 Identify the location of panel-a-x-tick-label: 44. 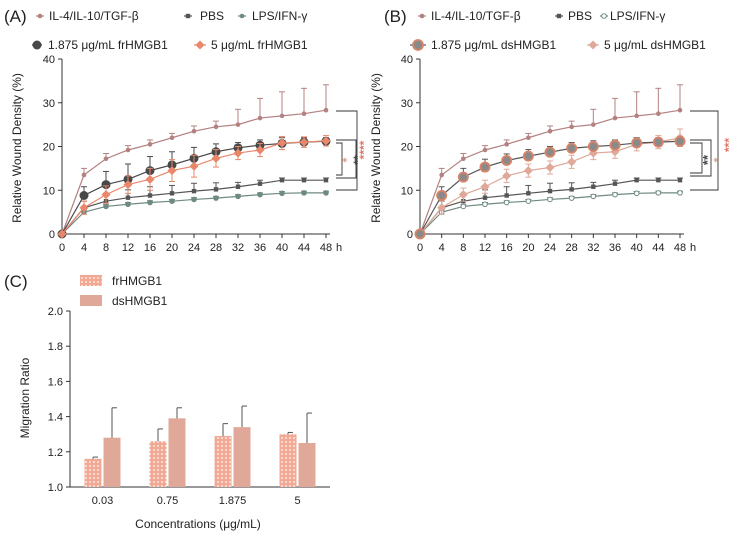
(304, 248).